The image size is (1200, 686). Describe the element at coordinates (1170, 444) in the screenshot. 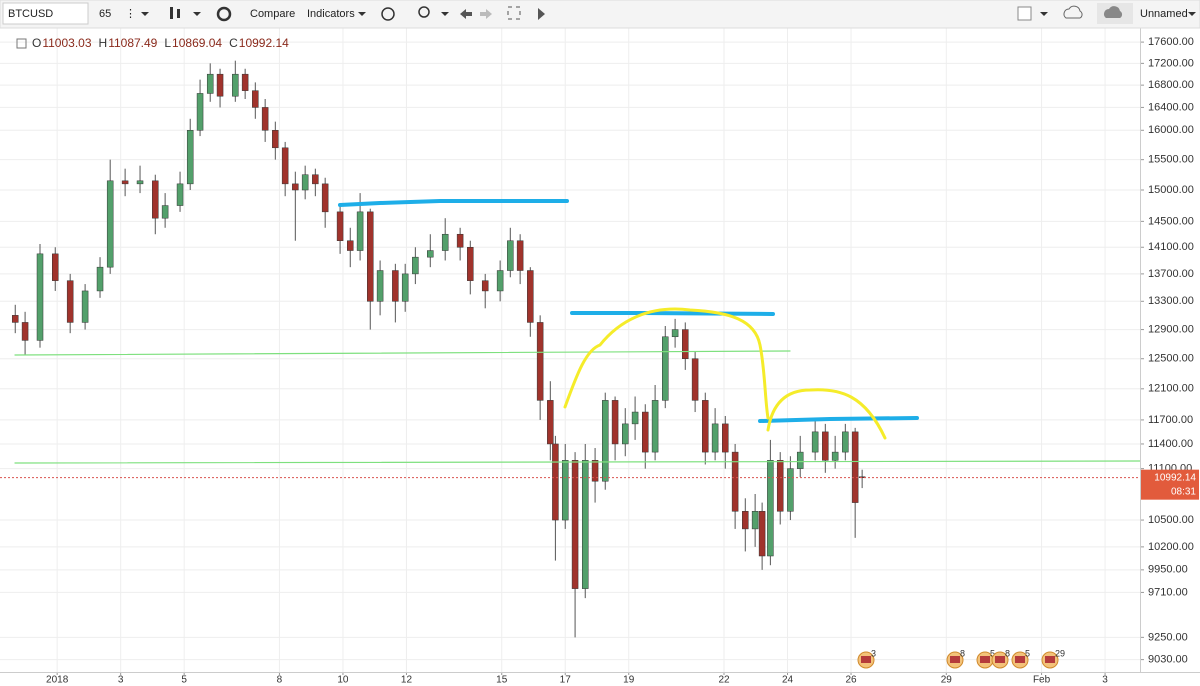

I see `y-tick-label: 11400.00` at that location.